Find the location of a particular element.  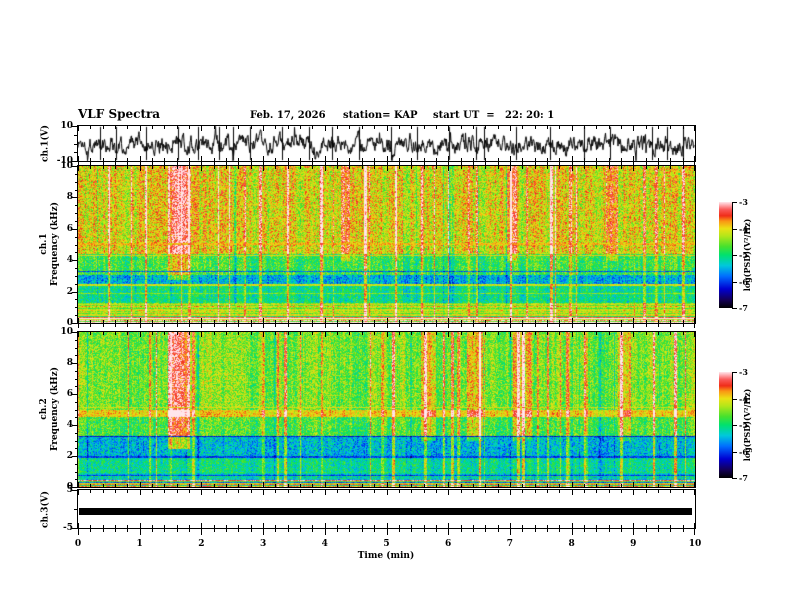

colorbar-tick is located at coordinates (734, 255).